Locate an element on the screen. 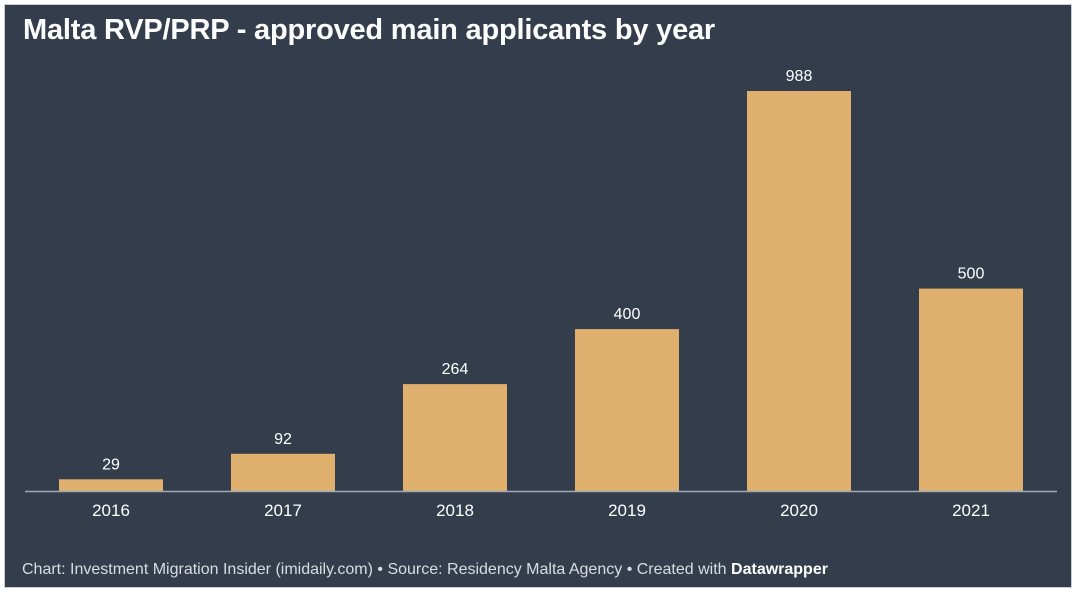 This screenshot has width=1080, height=595. value-label-2020: 988 is located at coordinates (799, 76).